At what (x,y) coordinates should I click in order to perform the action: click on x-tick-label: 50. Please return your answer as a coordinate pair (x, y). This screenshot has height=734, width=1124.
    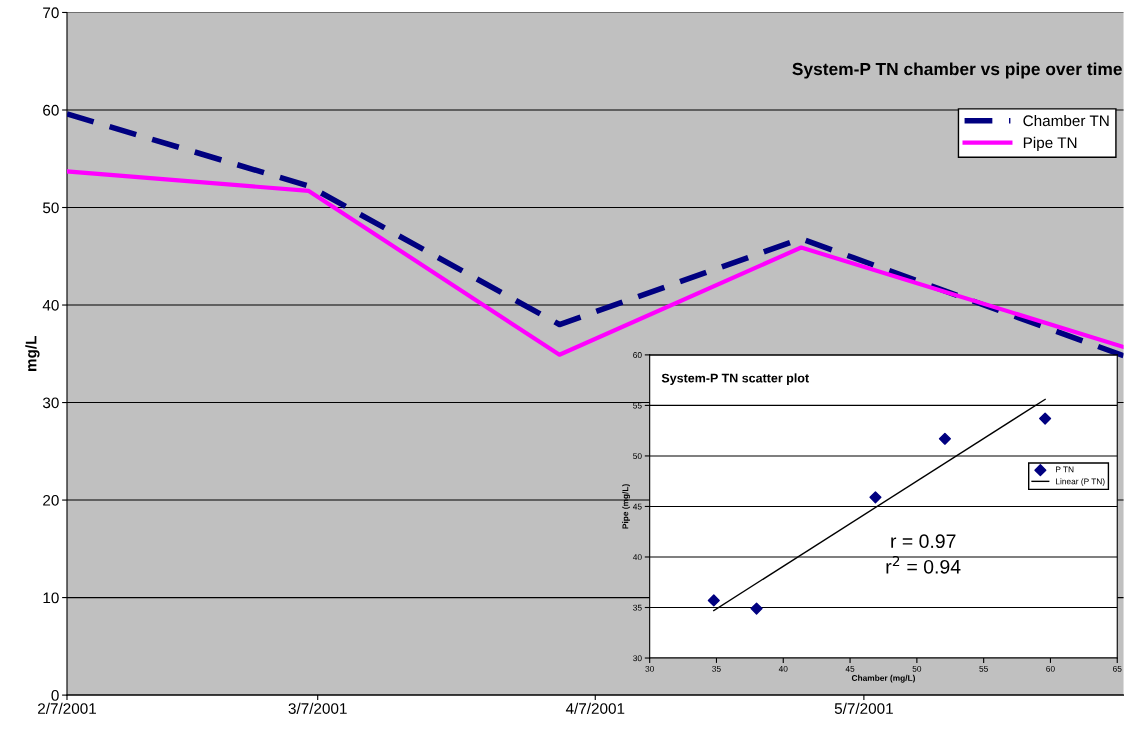
    Looking at the image, I should click on (917, 668).